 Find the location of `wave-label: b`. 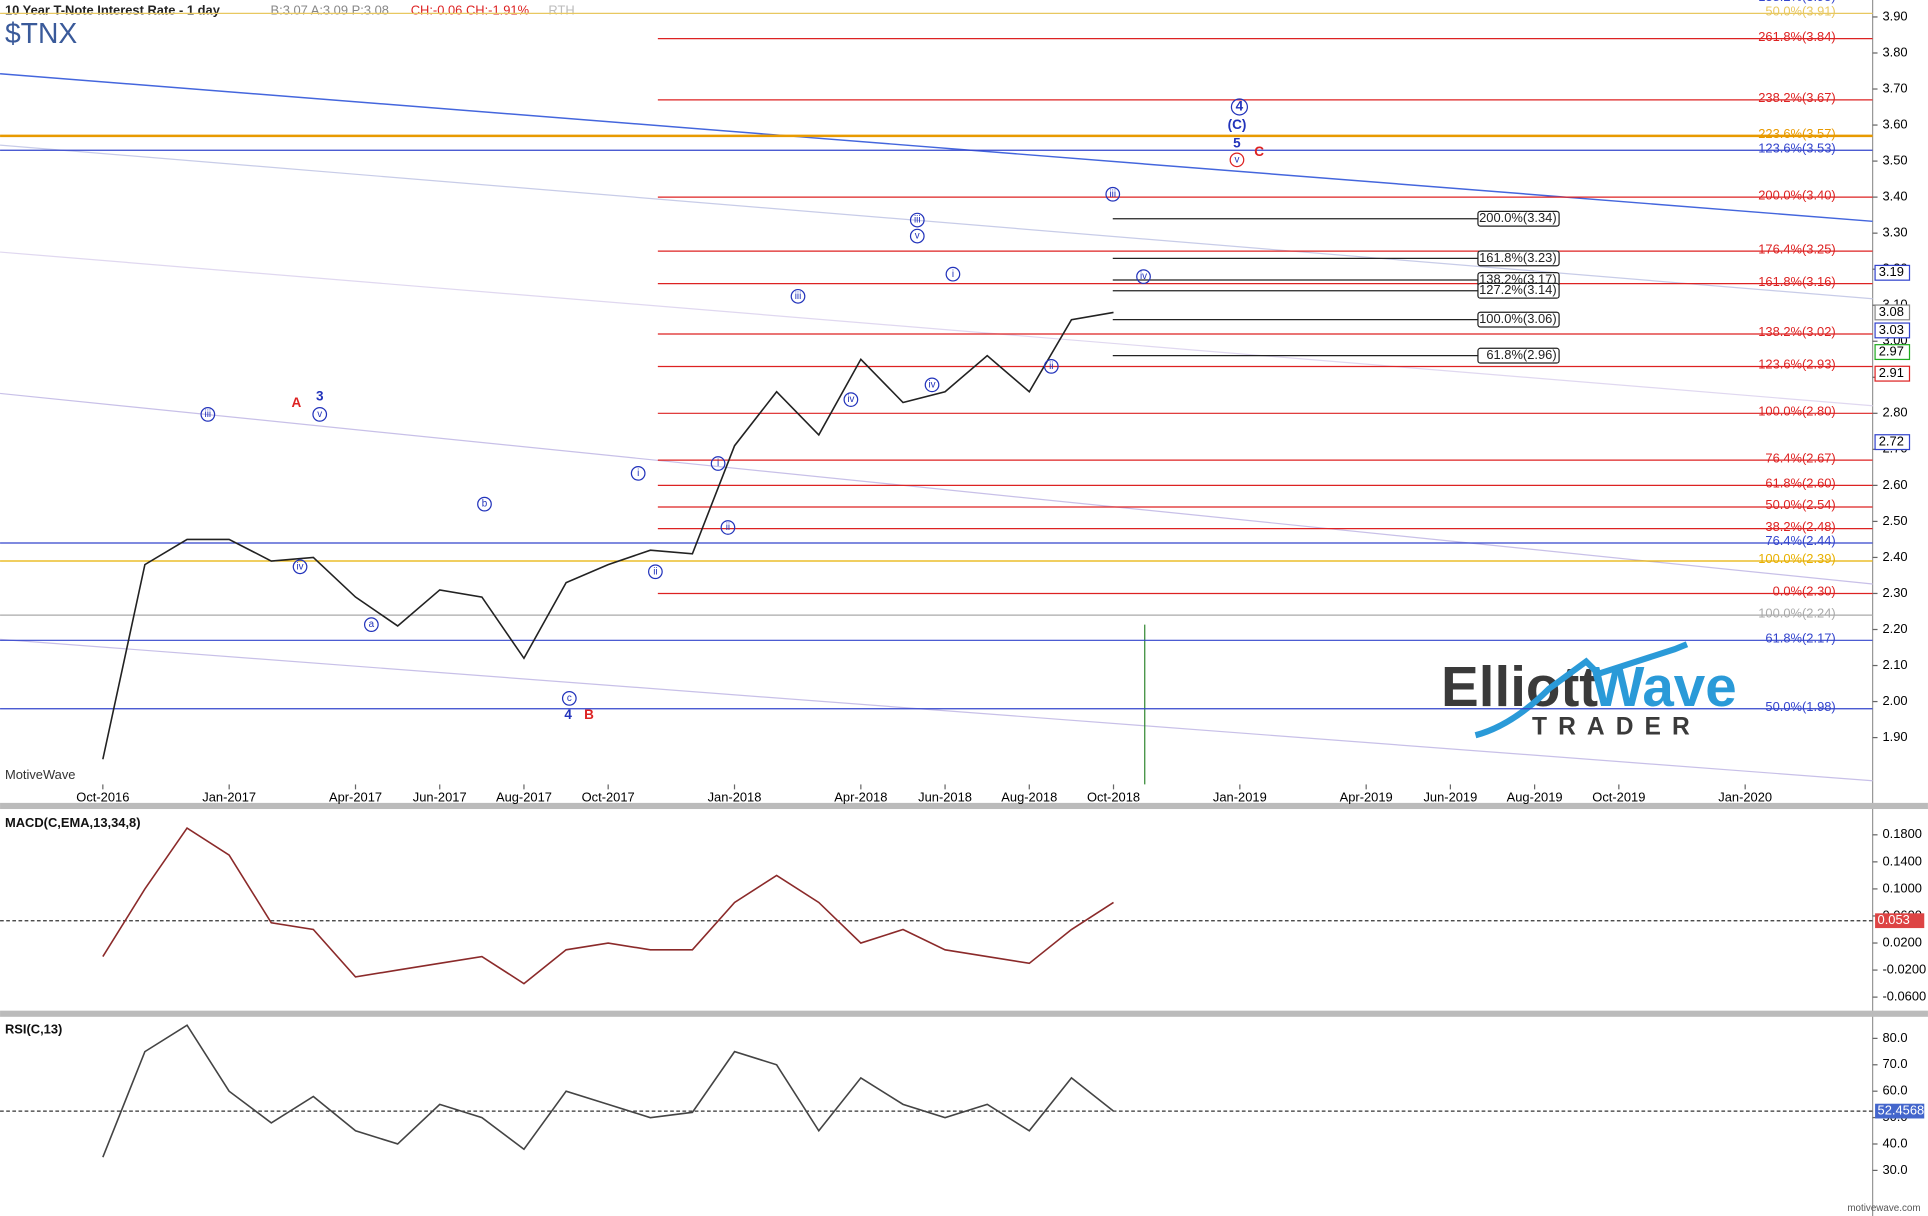

wave-label: b is located at coordinates (485, 504).